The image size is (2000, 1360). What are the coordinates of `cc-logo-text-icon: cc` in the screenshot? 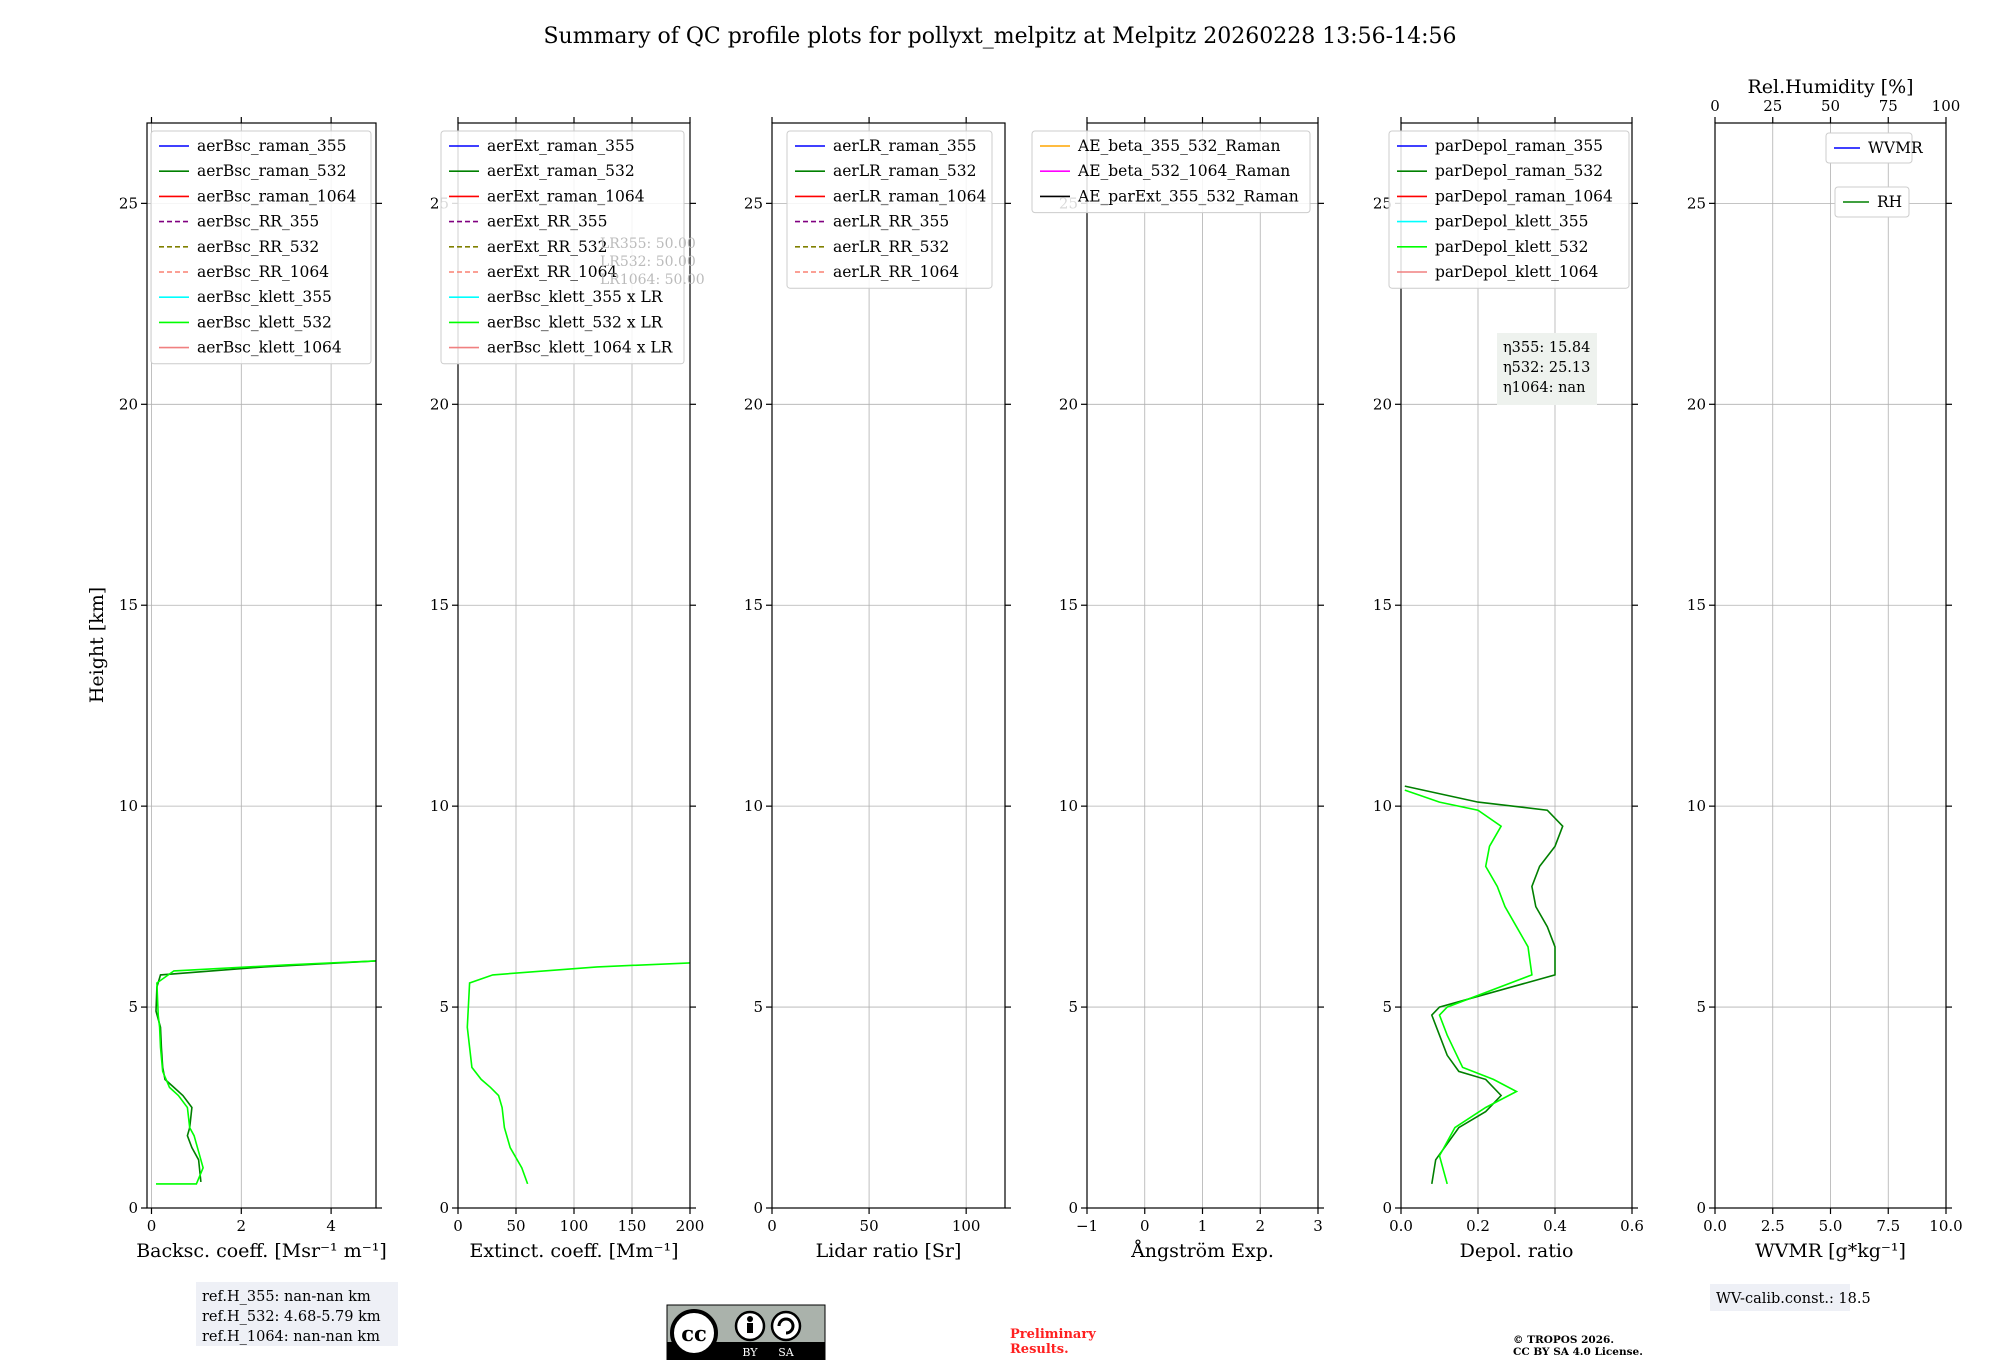 It's located at (694, 1333).